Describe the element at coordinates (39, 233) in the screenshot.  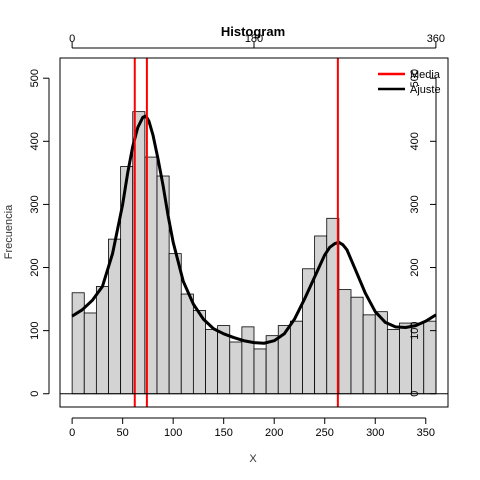
I see `y-axis-left: 0 100 200 300 400 500` at that location.